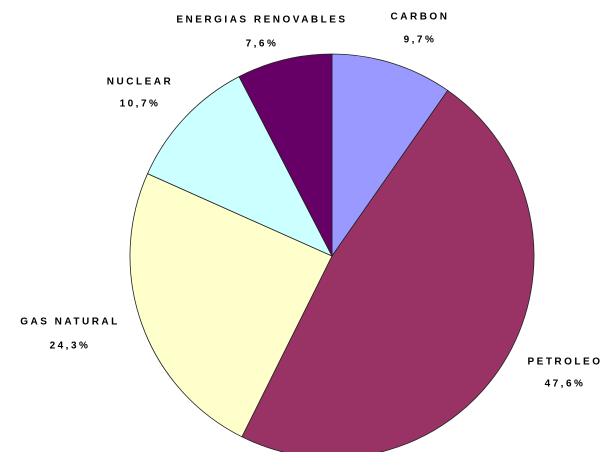 This screenshot has width=615, height=452. What do you see at coordinates (70, 322) in the screenshot?
I see `slice-label: GAS NATURAL` at bounding box center [70, 322].